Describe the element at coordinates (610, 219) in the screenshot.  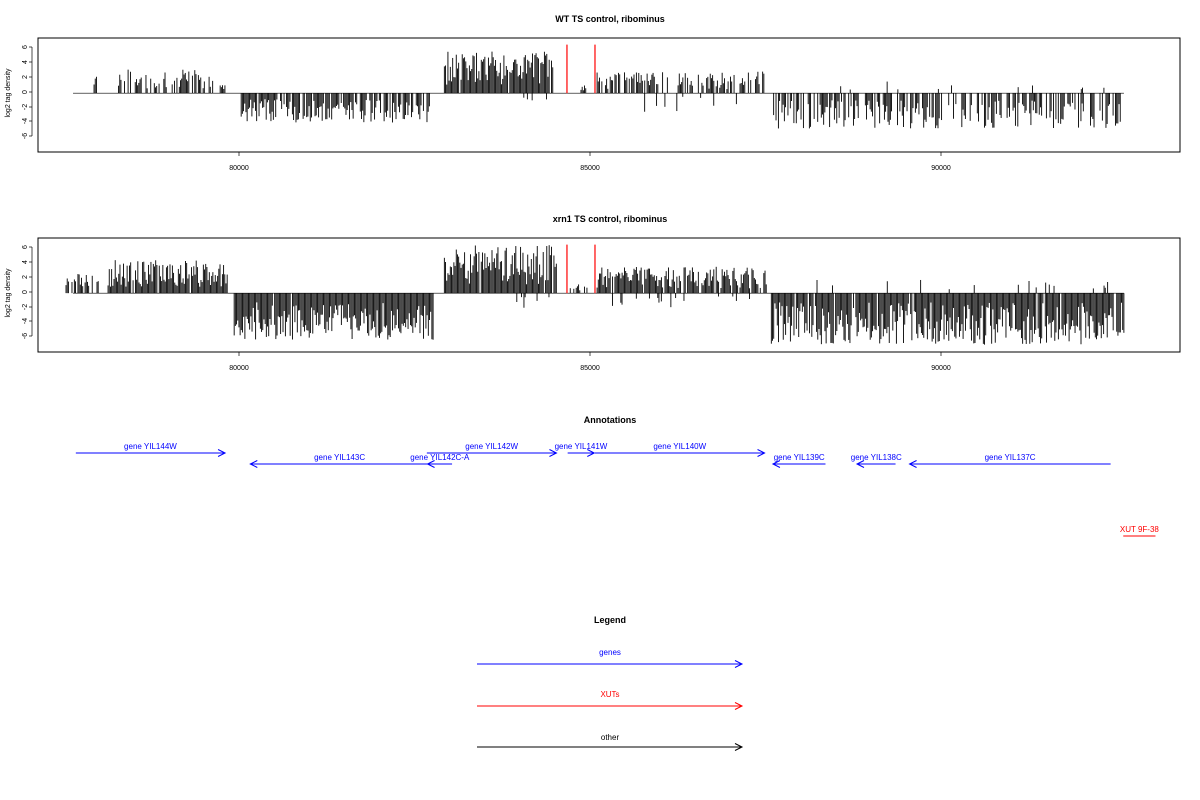
I see `panel-title: xrn1 TS control, ribominus` at that location.